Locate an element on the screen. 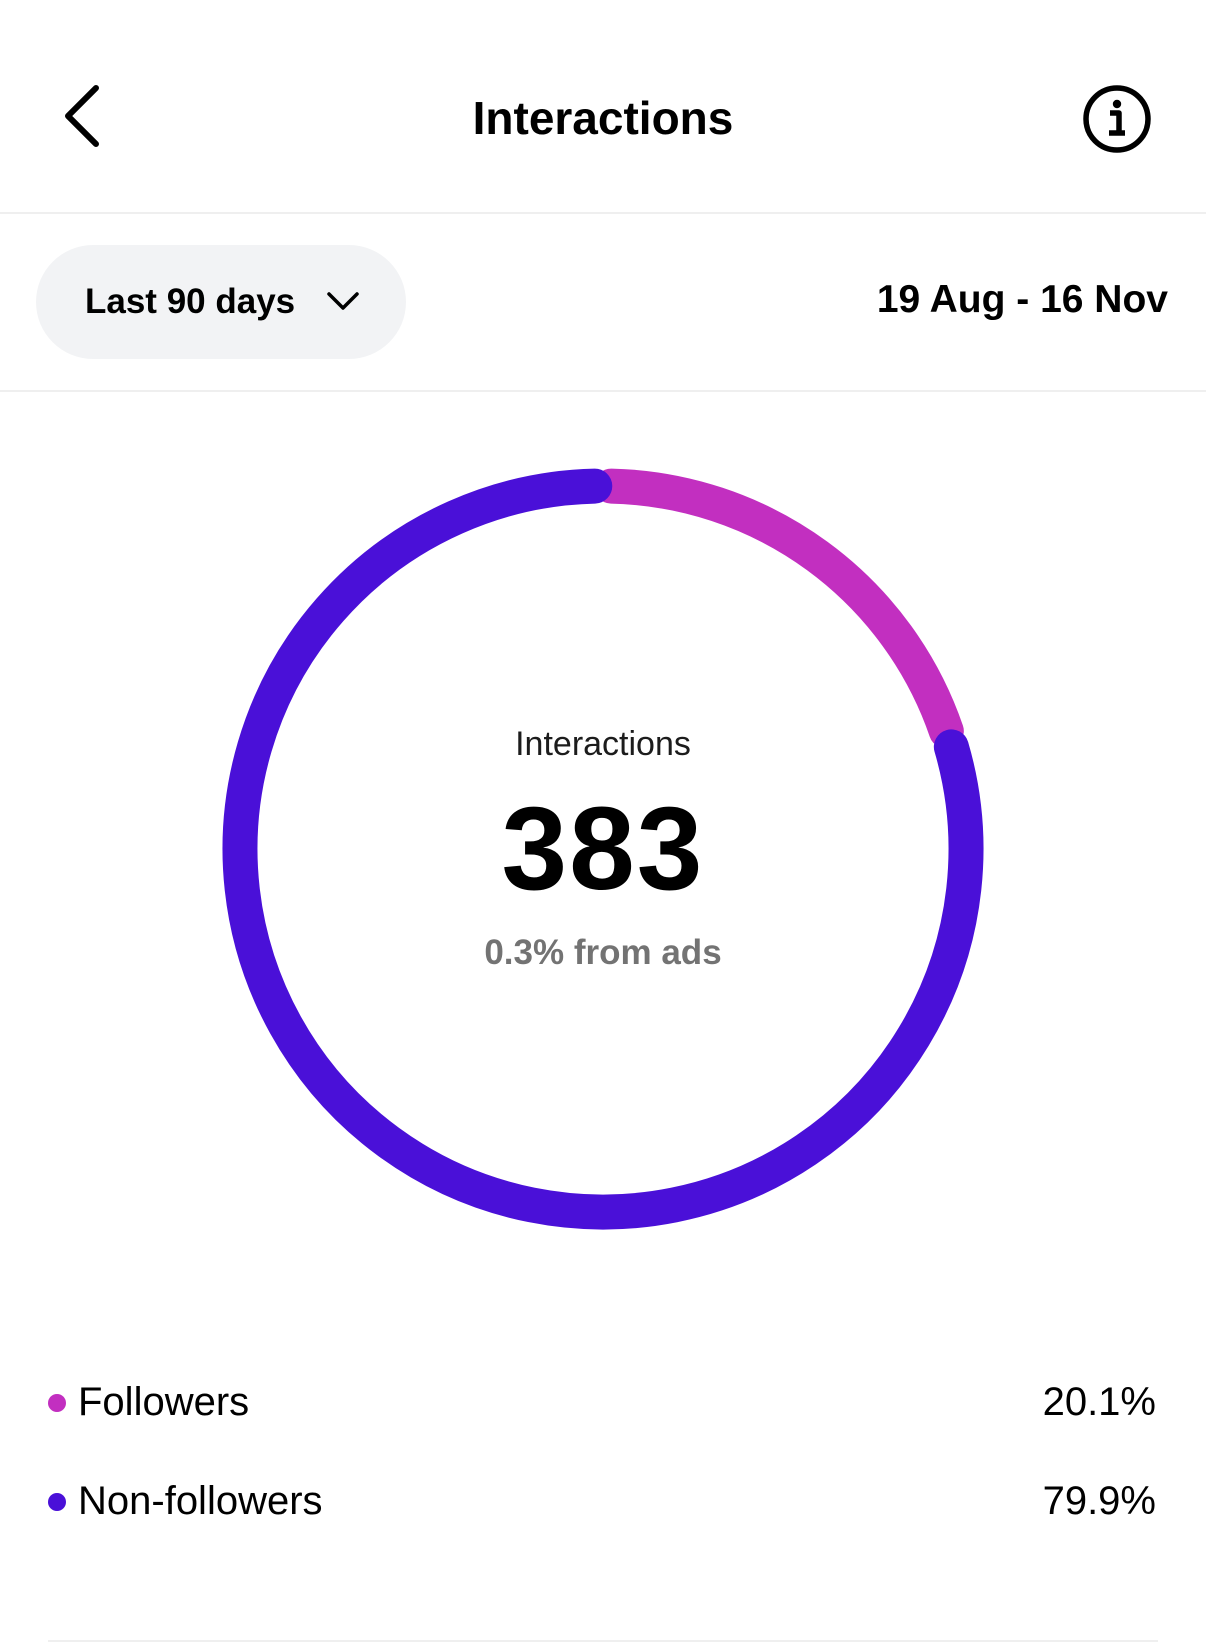 Image resolution: width=1206 pixels, height=1645 pixels. ads-percentage-note: 0.3% from ads is located at coordinates (603, 952).